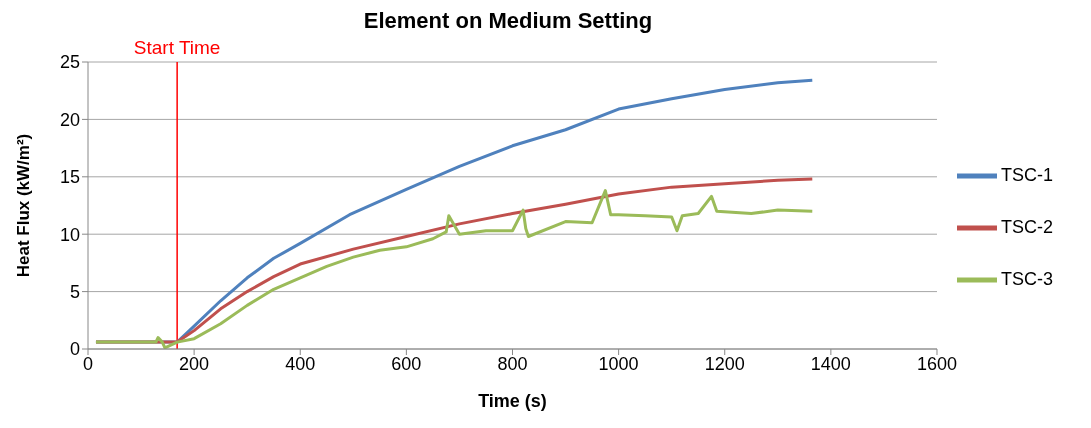  I want to click on y-tick-label: 25, so click(69, 62).